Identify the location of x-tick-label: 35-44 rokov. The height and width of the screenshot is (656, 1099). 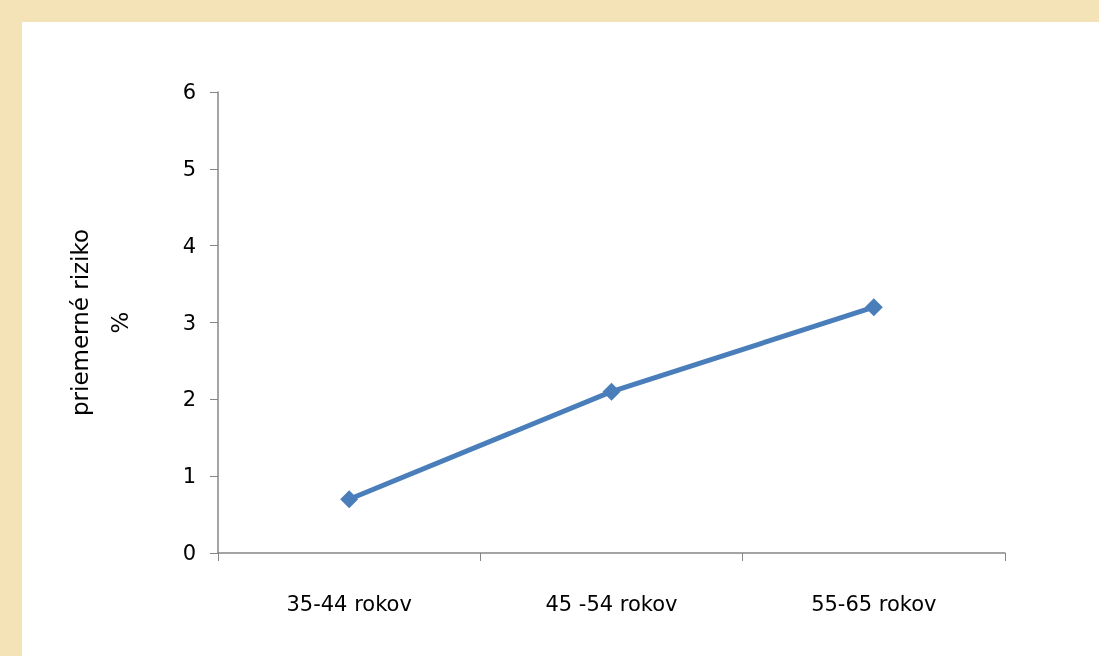
(349, 603).